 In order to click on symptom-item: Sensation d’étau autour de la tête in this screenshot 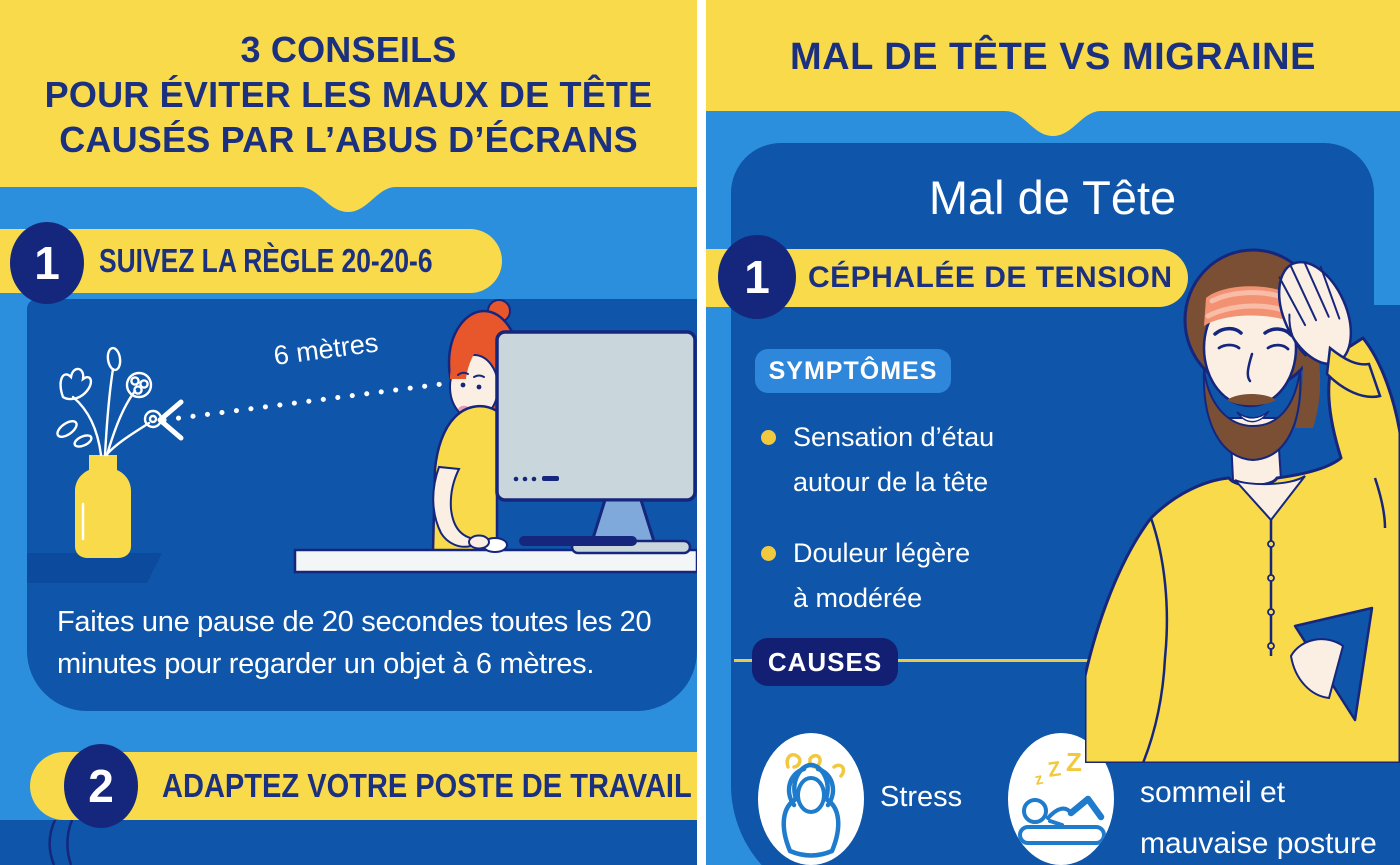, I will do `click(877, 460)`.